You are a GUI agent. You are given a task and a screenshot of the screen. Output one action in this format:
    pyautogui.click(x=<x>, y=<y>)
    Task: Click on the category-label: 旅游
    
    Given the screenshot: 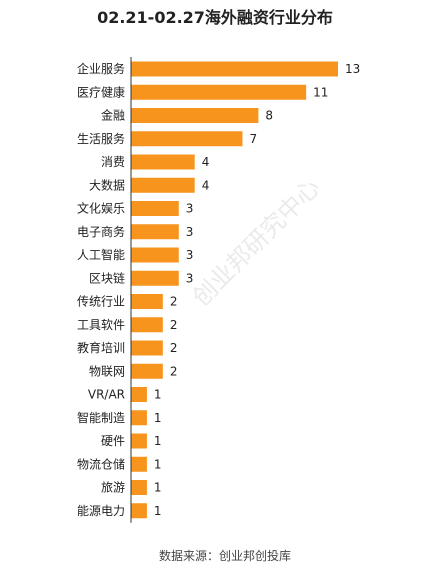 What is the action you would take?
    pyautogui.click(x=113, y=488)
    